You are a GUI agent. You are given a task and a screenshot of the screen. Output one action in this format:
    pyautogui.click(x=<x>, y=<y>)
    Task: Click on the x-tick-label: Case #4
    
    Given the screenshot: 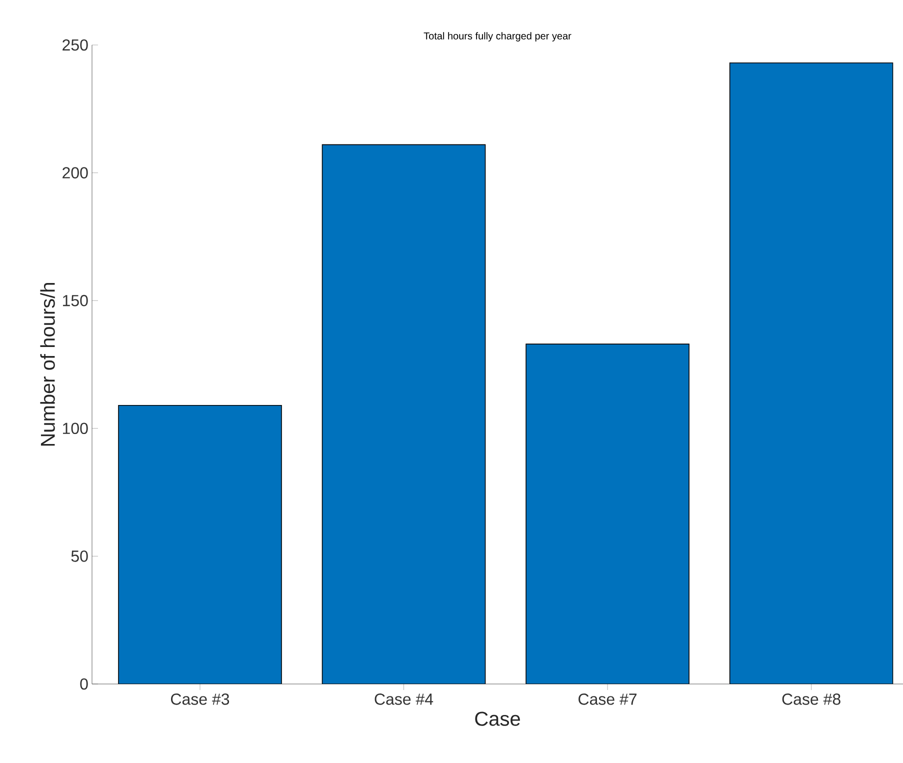 What is the action you would take?
    pyautogui.click(x=404, y=699)
    